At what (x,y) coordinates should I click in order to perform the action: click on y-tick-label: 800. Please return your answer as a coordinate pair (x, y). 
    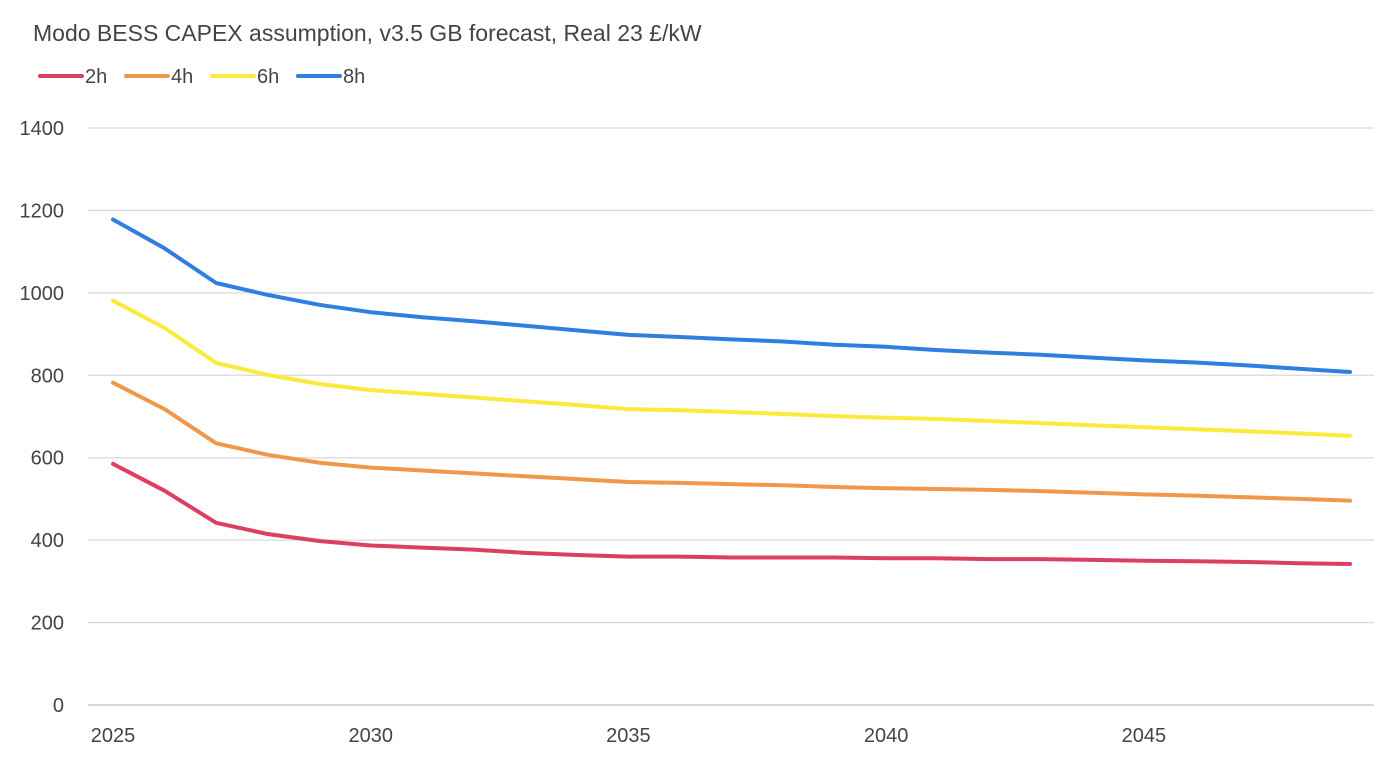
    Looking at the image, I should click on (47, 376).